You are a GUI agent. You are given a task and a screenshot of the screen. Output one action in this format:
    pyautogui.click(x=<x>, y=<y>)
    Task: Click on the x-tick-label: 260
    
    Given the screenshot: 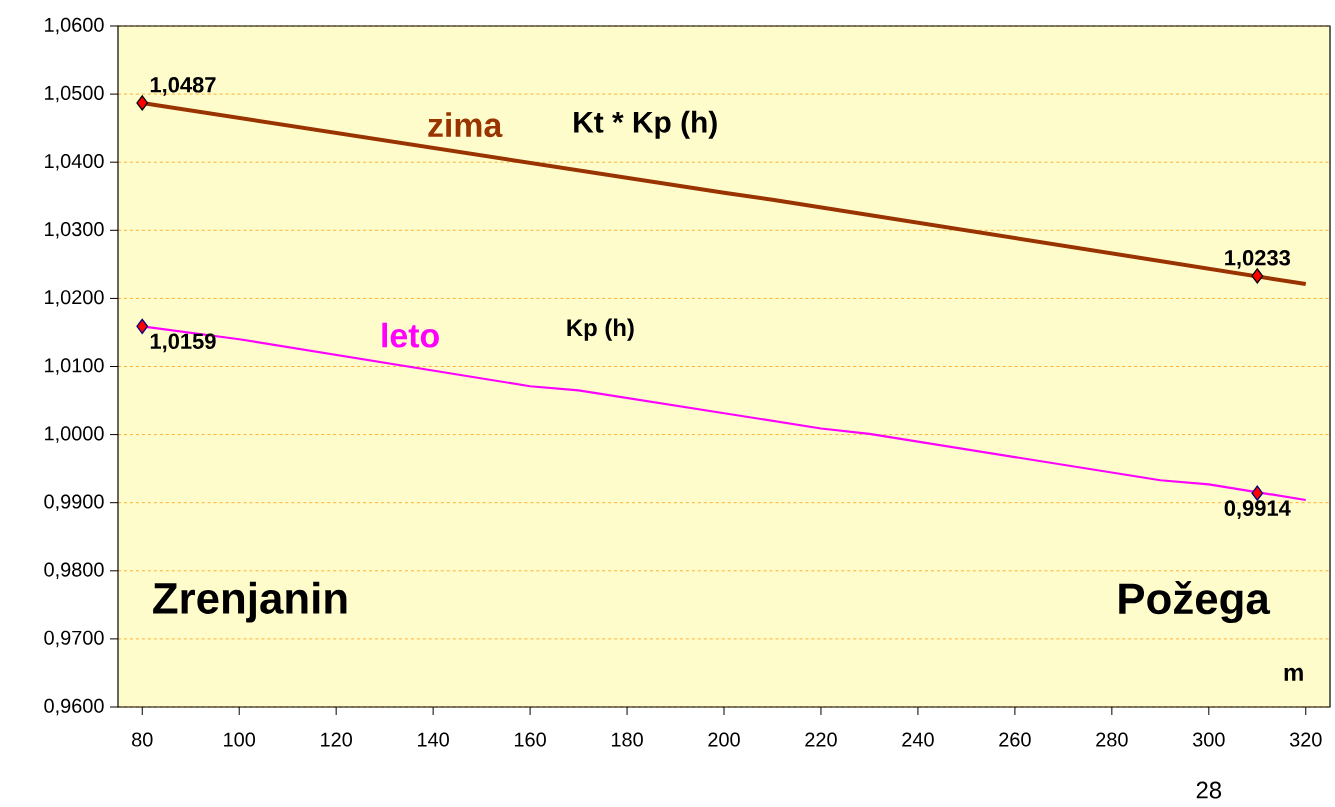 What is the action you would take?
    pyautogui.click(x=1015, y=739)
    